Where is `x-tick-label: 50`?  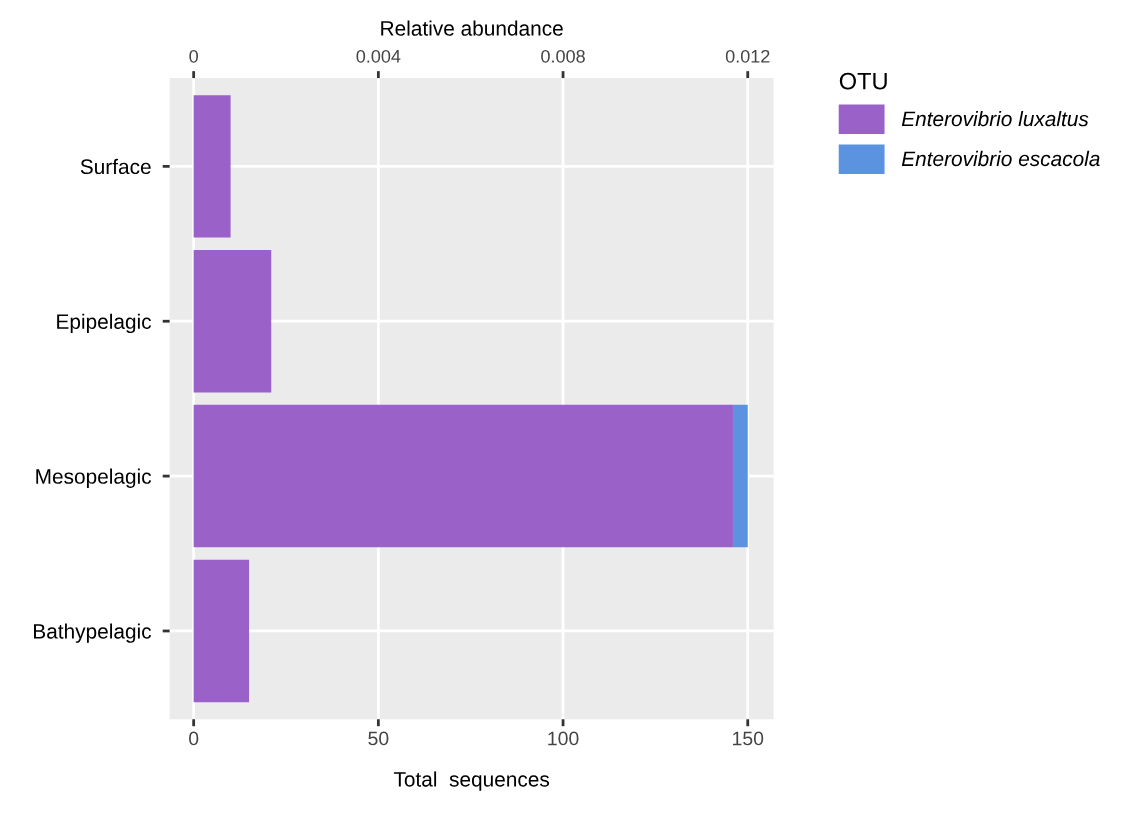 x-tick-label: 50 is located at coordinates (378, 738).